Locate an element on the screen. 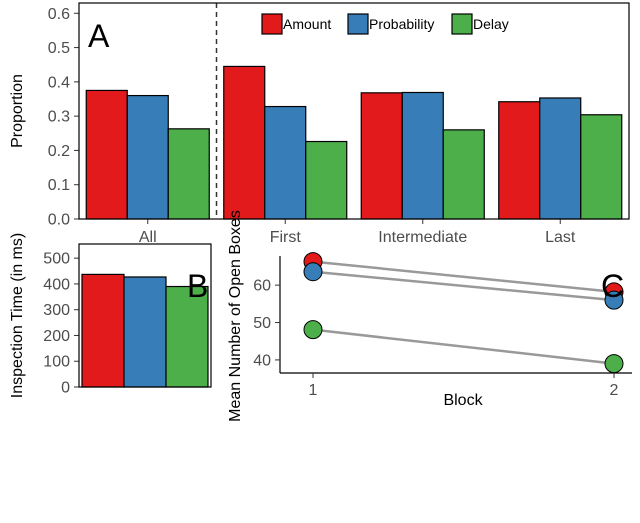 This screenshot has height=523, width=640. y-tick-label: 200 is located at coordinates (56, 336).